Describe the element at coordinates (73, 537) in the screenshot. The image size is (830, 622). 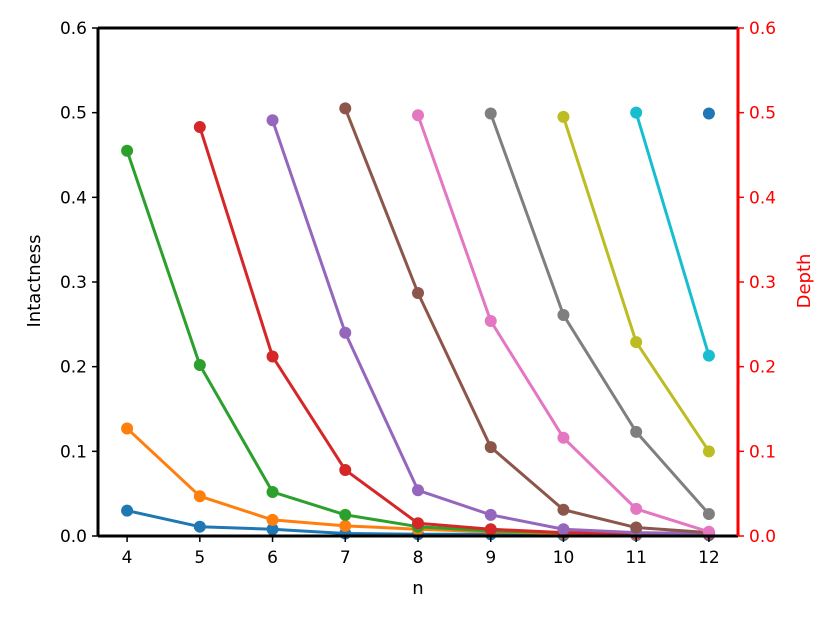
I see `y-tick-label: 0.0` at that location.